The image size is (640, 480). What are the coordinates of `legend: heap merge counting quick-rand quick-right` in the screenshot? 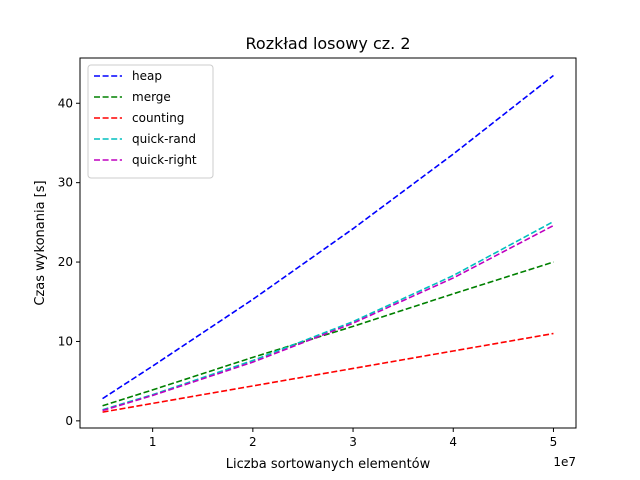 It's located at (150, 121).